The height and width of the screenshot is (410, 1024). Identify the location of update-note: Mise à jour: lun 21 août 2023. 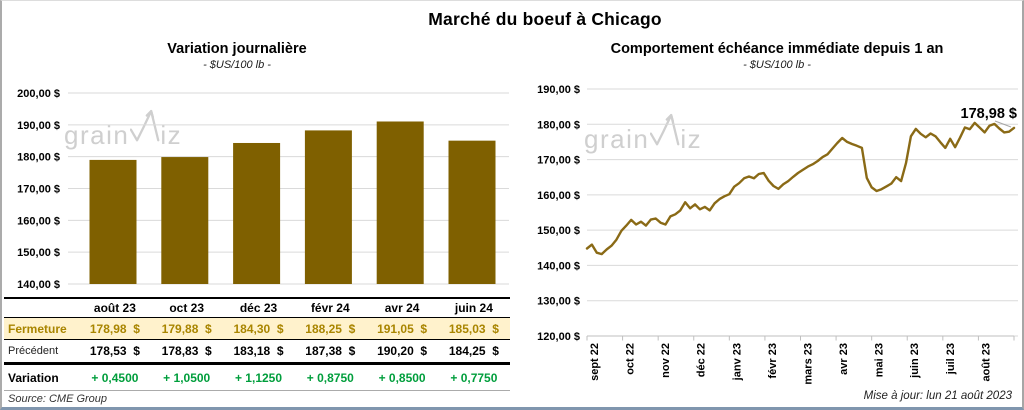
(937, 396).